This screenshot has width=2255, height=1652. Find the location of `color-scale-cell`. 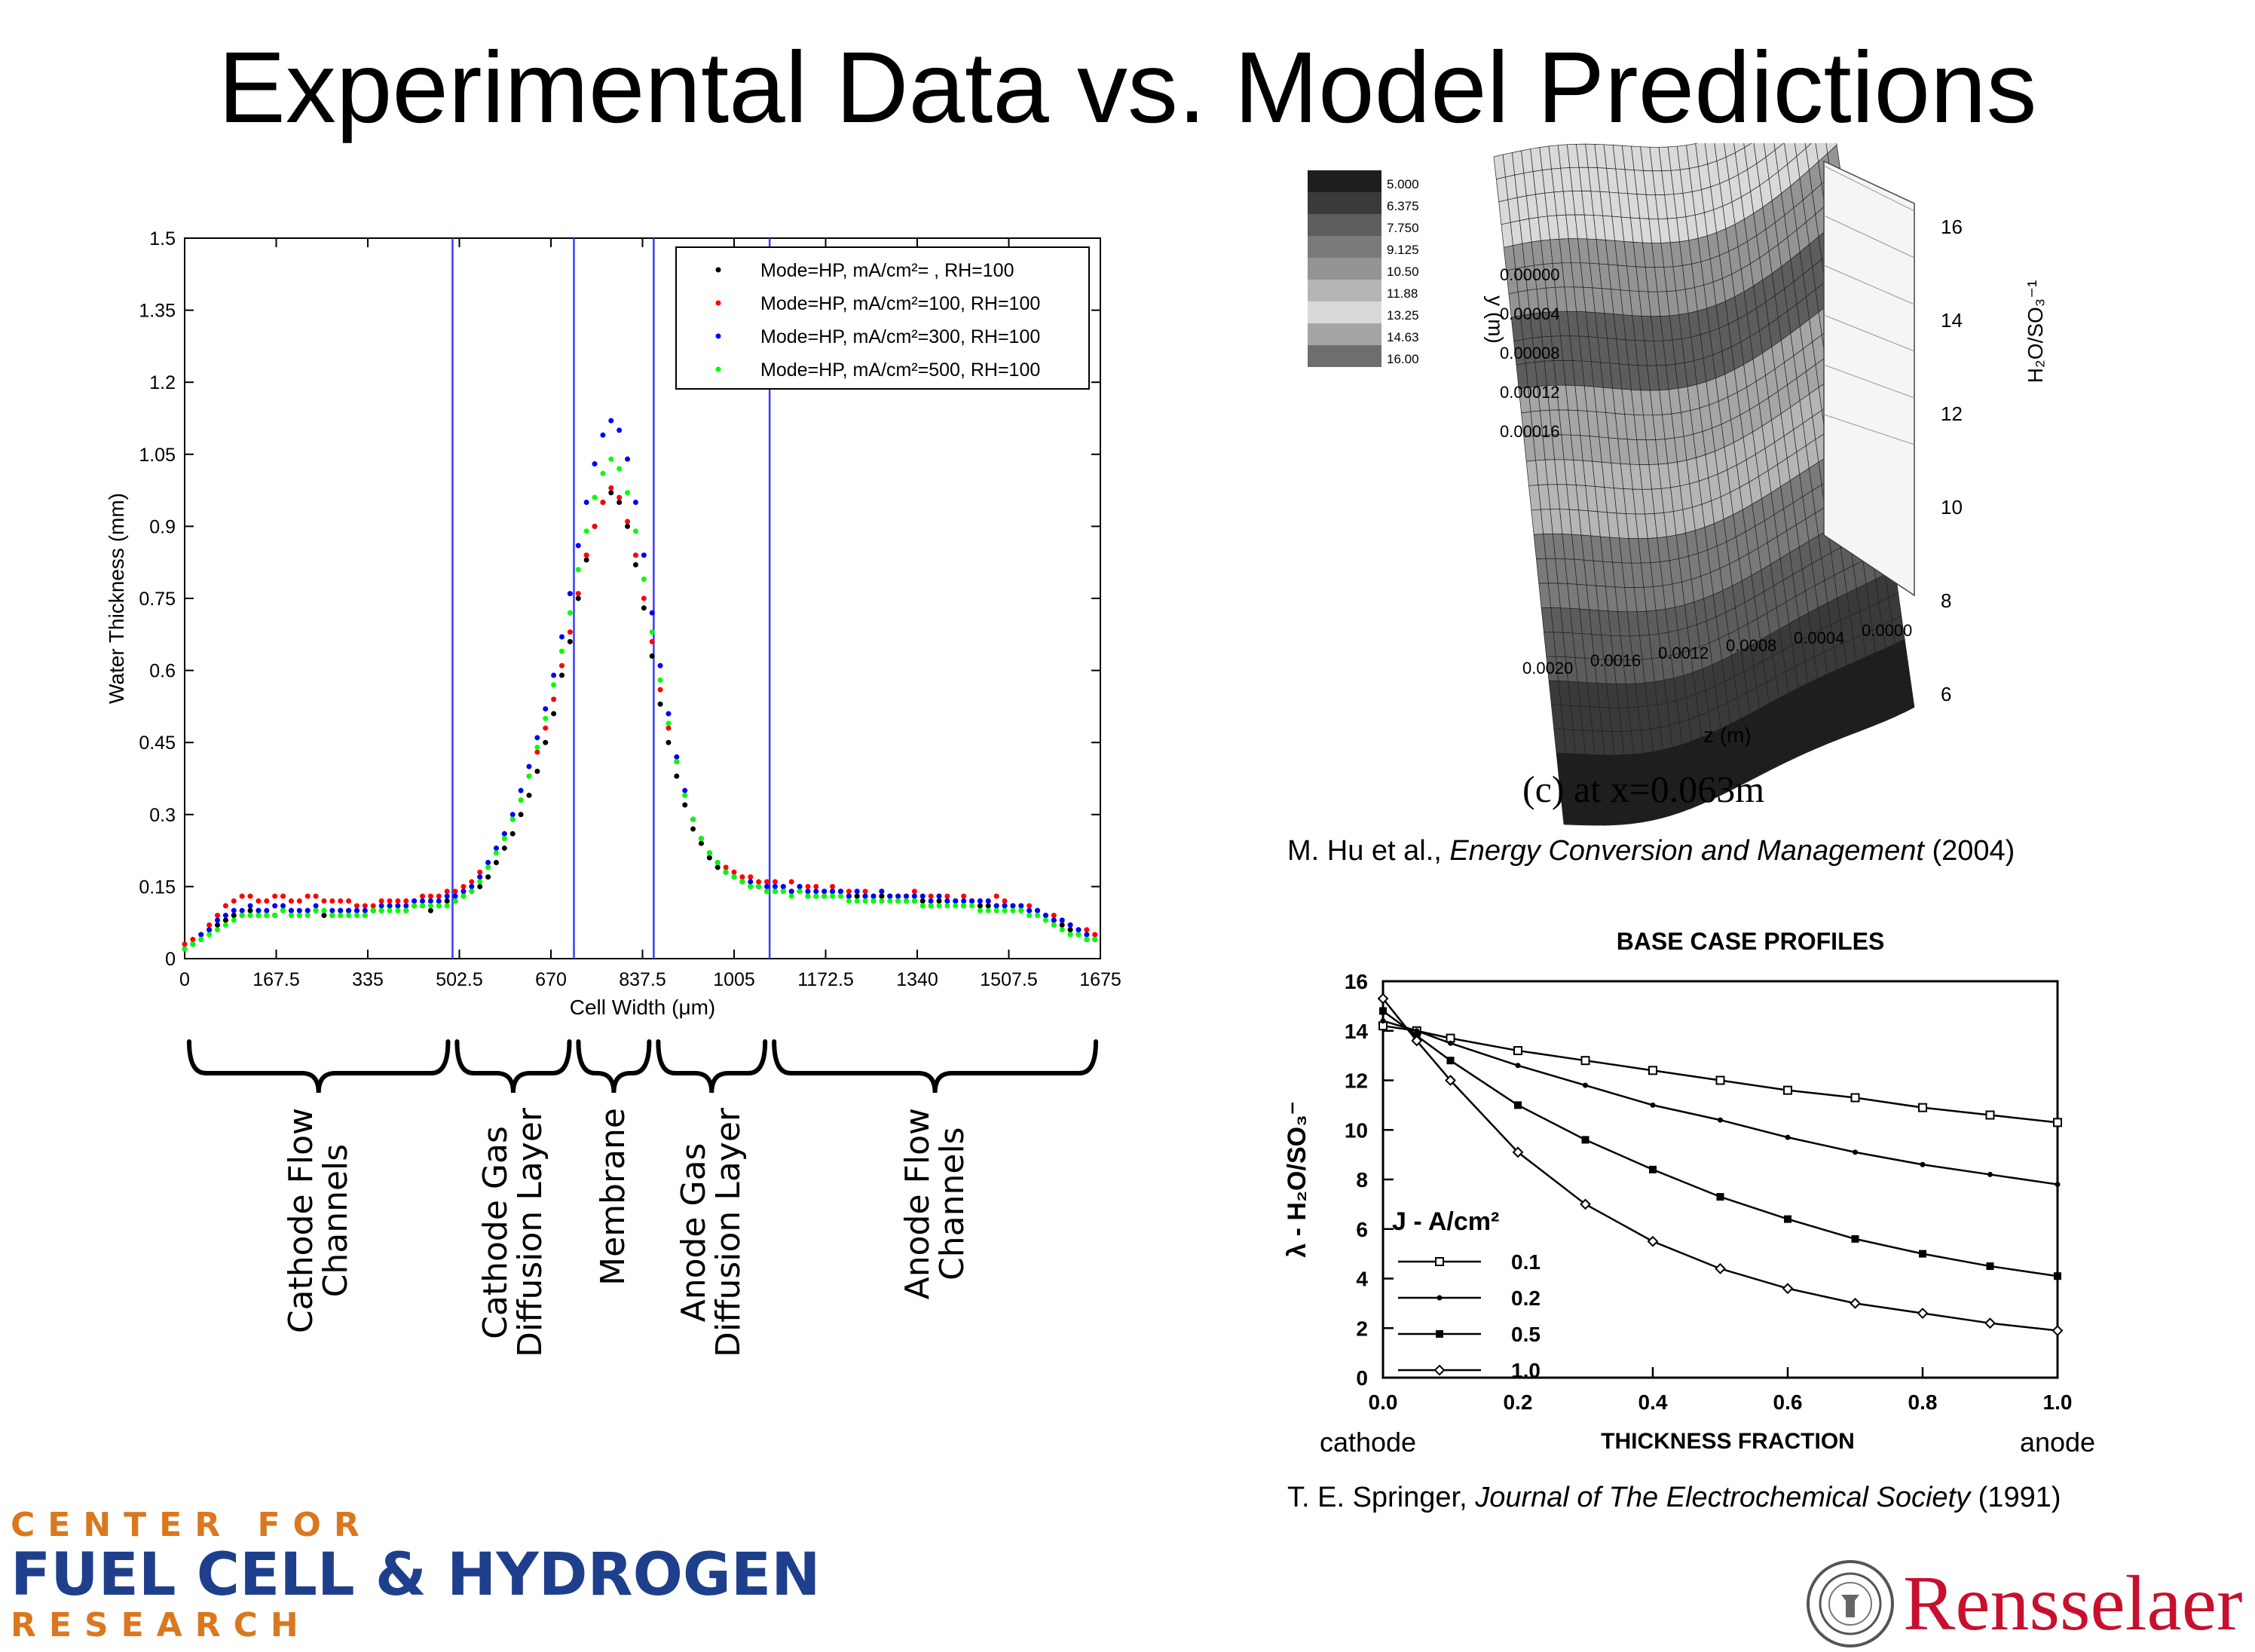

color-scale-cell is located at coordinates (1344, 291).